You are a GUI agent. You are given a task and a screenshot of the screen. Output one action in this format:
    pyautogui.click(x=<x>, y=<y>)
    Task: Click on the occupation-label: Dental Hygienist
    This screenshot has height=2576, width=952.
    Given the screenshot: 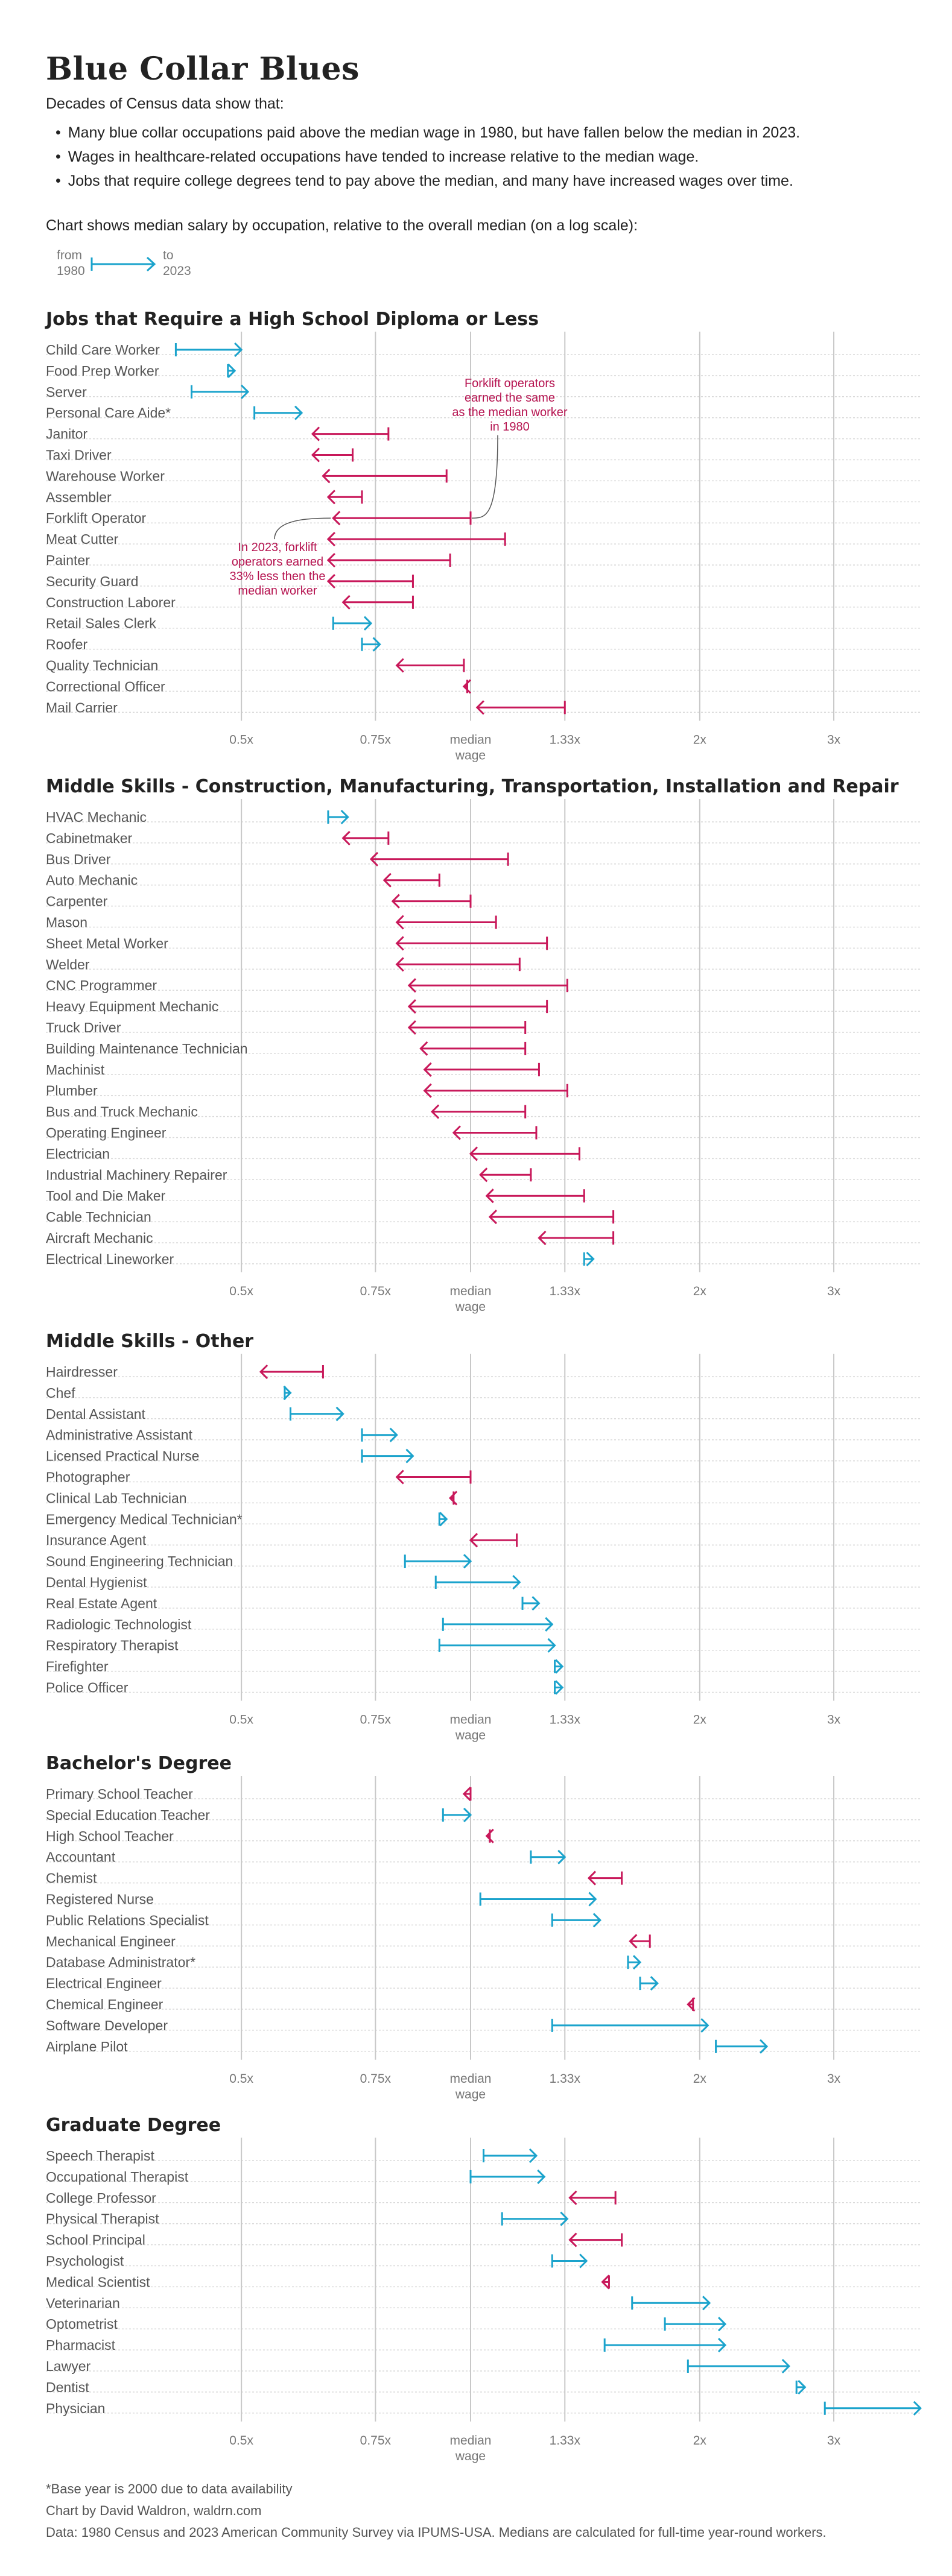 What is the action you would take?
    pyautogui.click(x=97, y=1582)
    